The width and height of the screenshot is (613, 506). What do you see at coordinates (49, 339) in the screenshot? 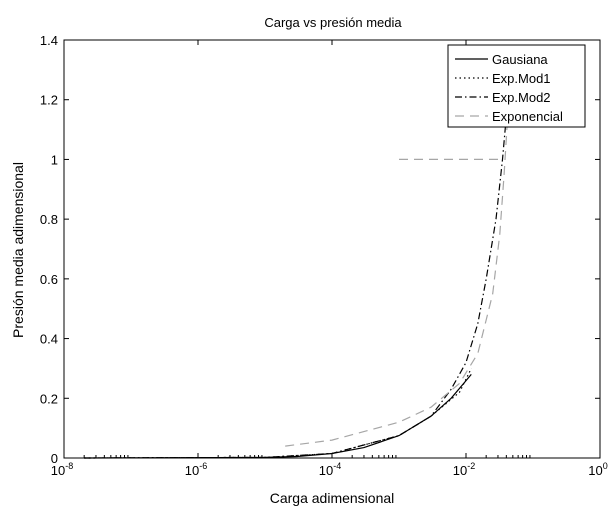
I see `y-tick-label: 0.4` at bounding box center [49, 339].